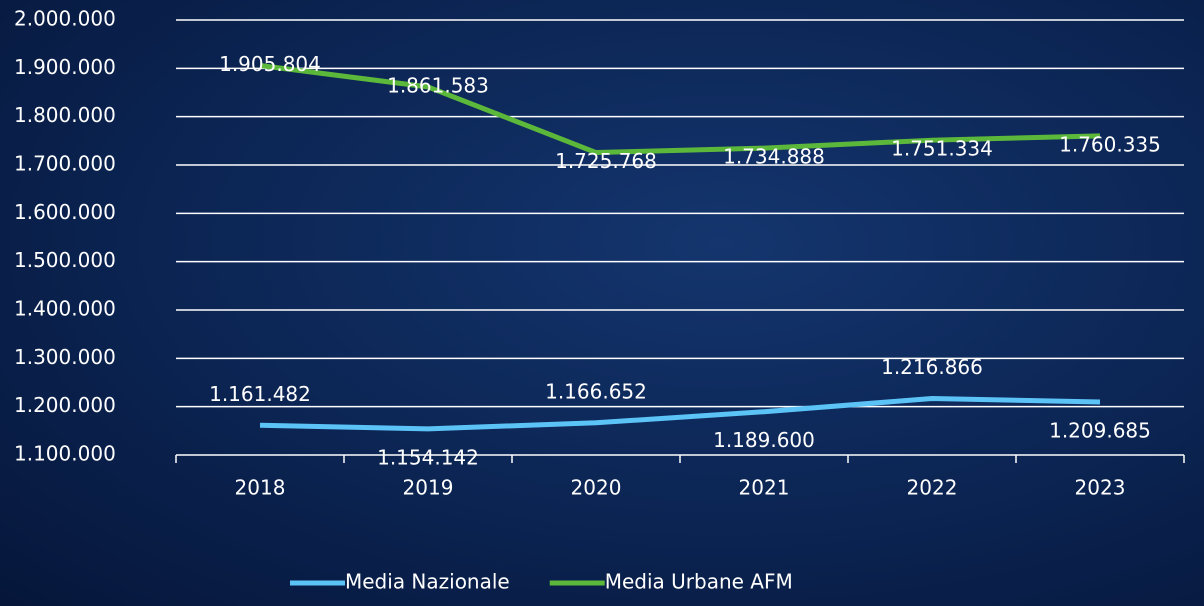 The image size is (1204, 606). What do you see at coordinates (774, 157) in the screenshot?
I see `data-label: 1.734.888` at bounding box center [774, 157].